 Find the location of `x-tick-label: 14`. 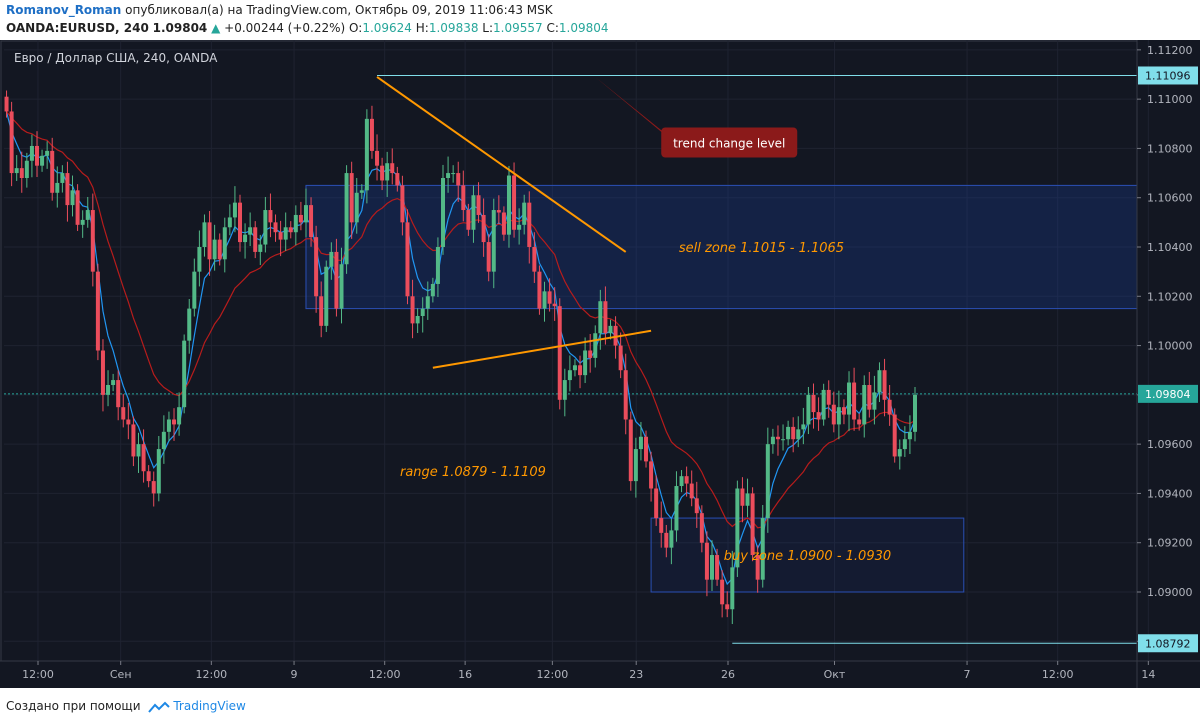

x-tick-label: 14 is located at coordinates (1148, 674).